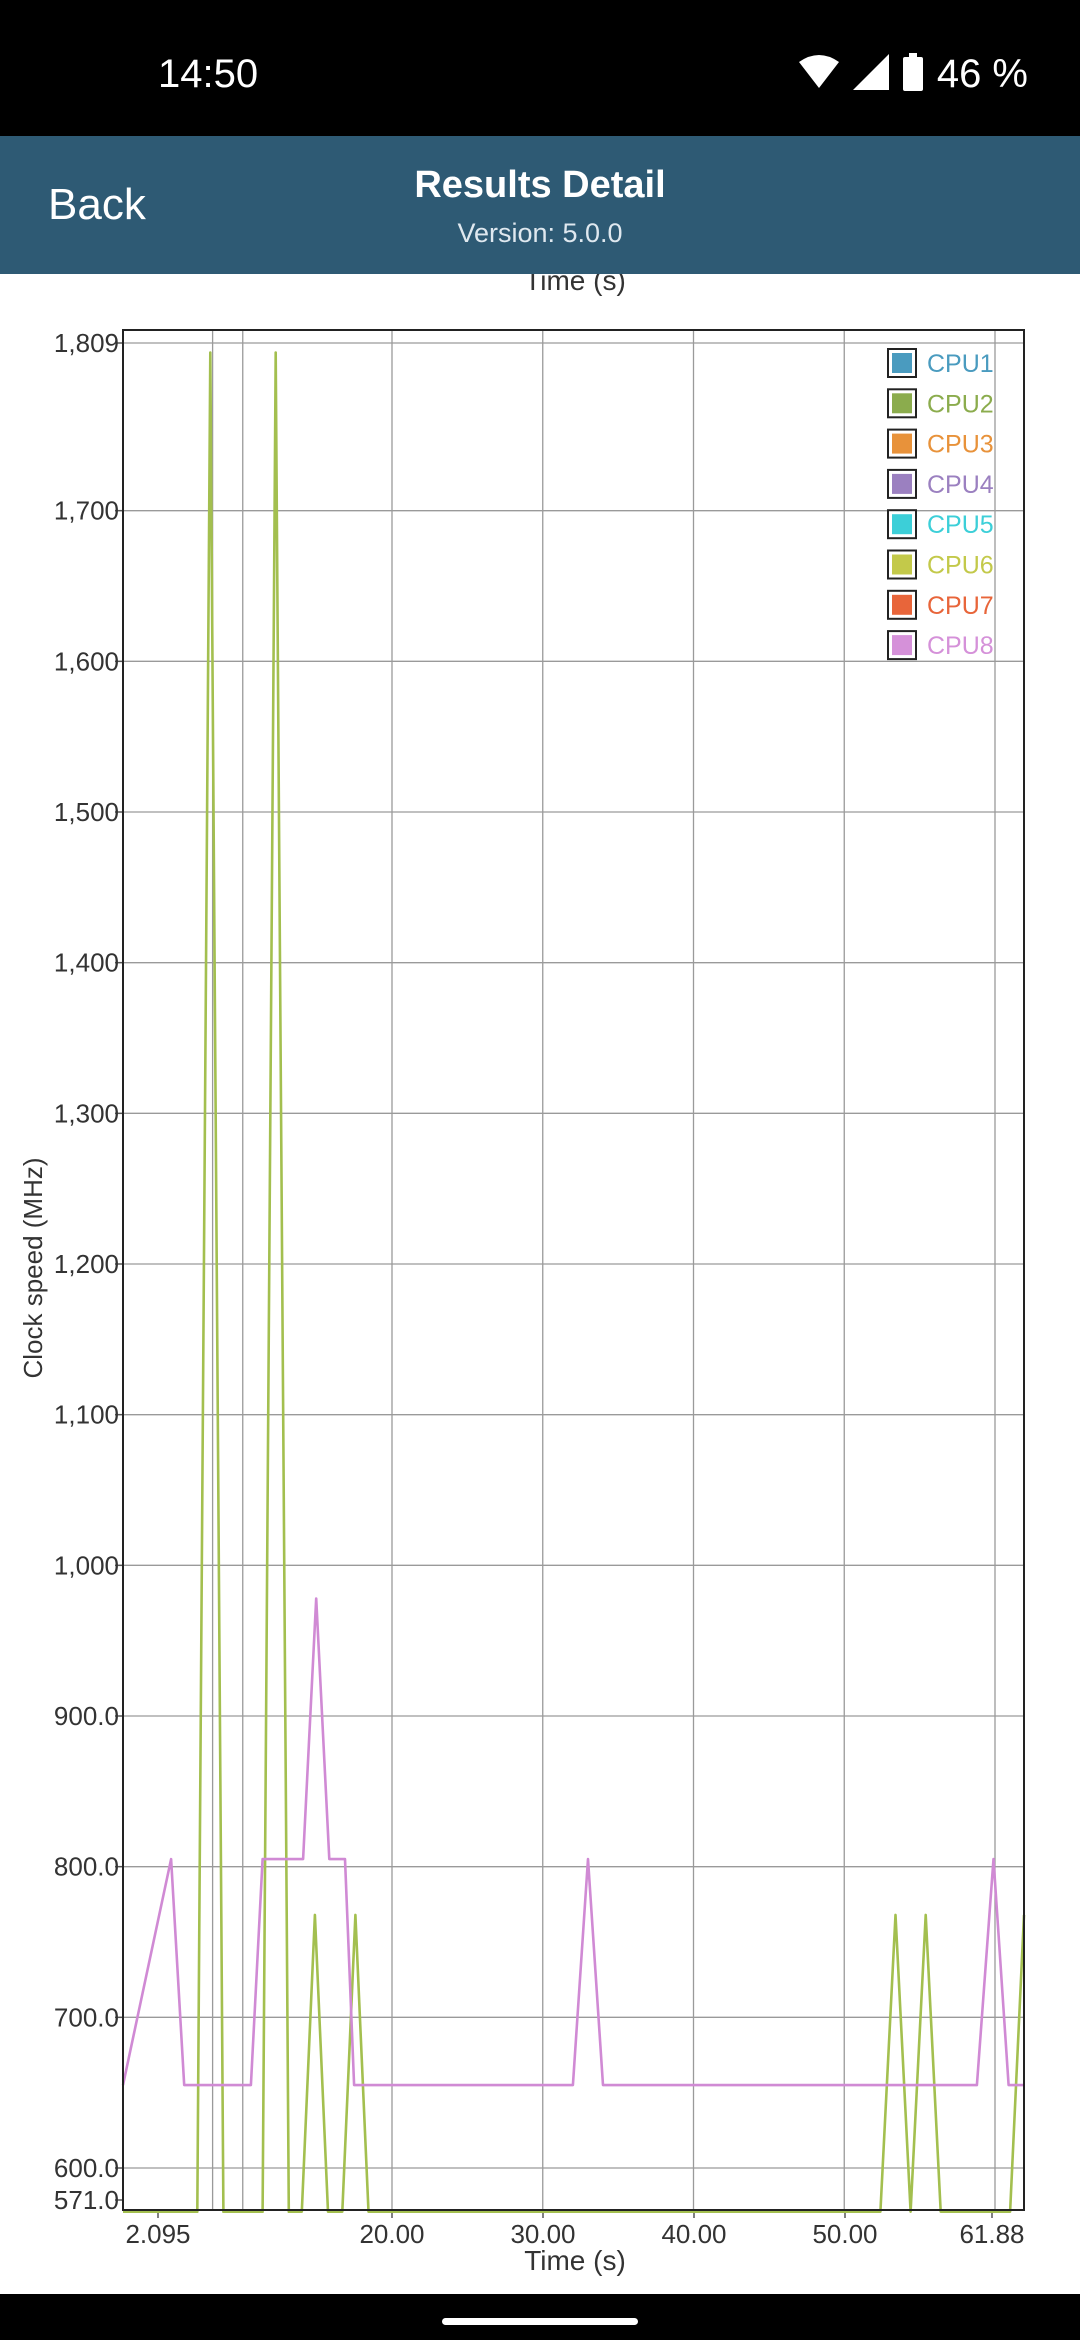 The image size is (1080, 2340). What do you see at coordinates (960, 566) in the screenshot?
I see `legend-label-cpu6: CPU6` at bounding box center [960, 566].